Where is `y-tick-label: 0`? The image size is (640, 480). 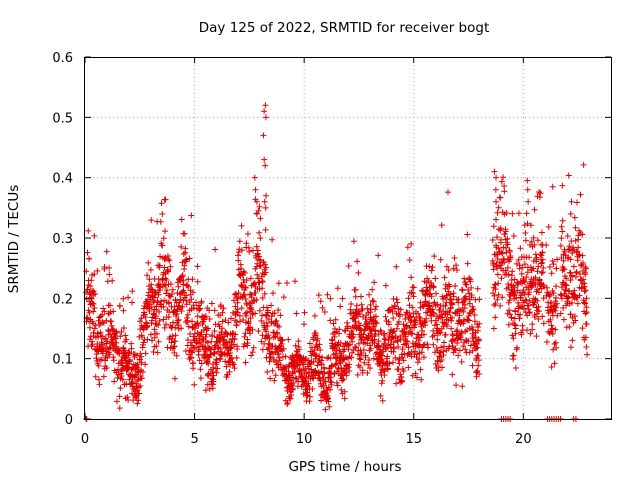 y-tick-label: 0 is located at coordinates (69, 420).